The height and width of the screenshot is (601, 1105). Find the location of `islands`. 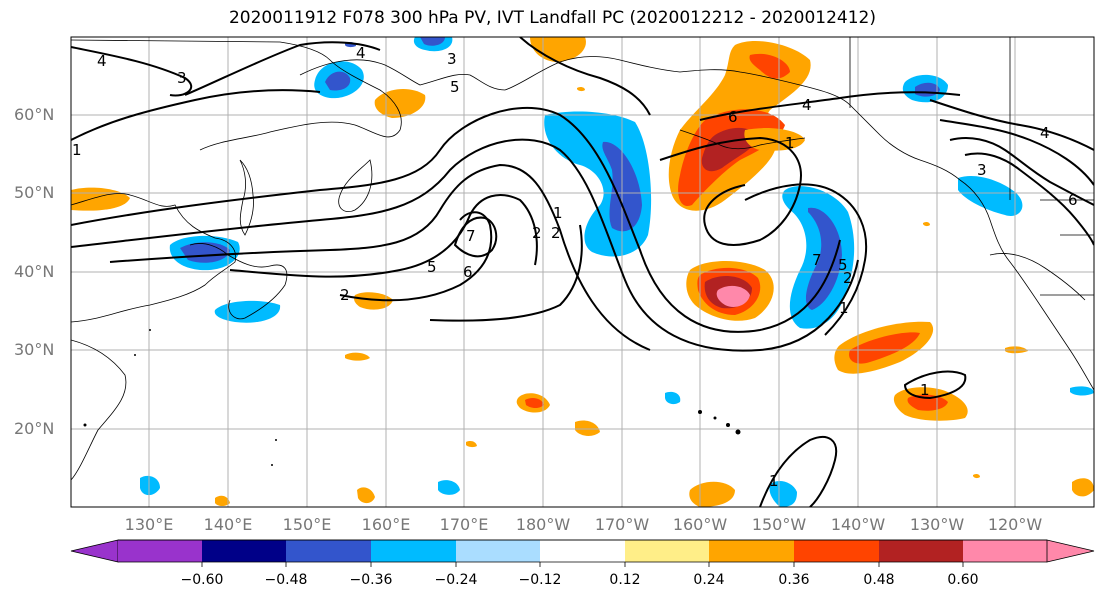

islands is located at coordinates (412, 397).